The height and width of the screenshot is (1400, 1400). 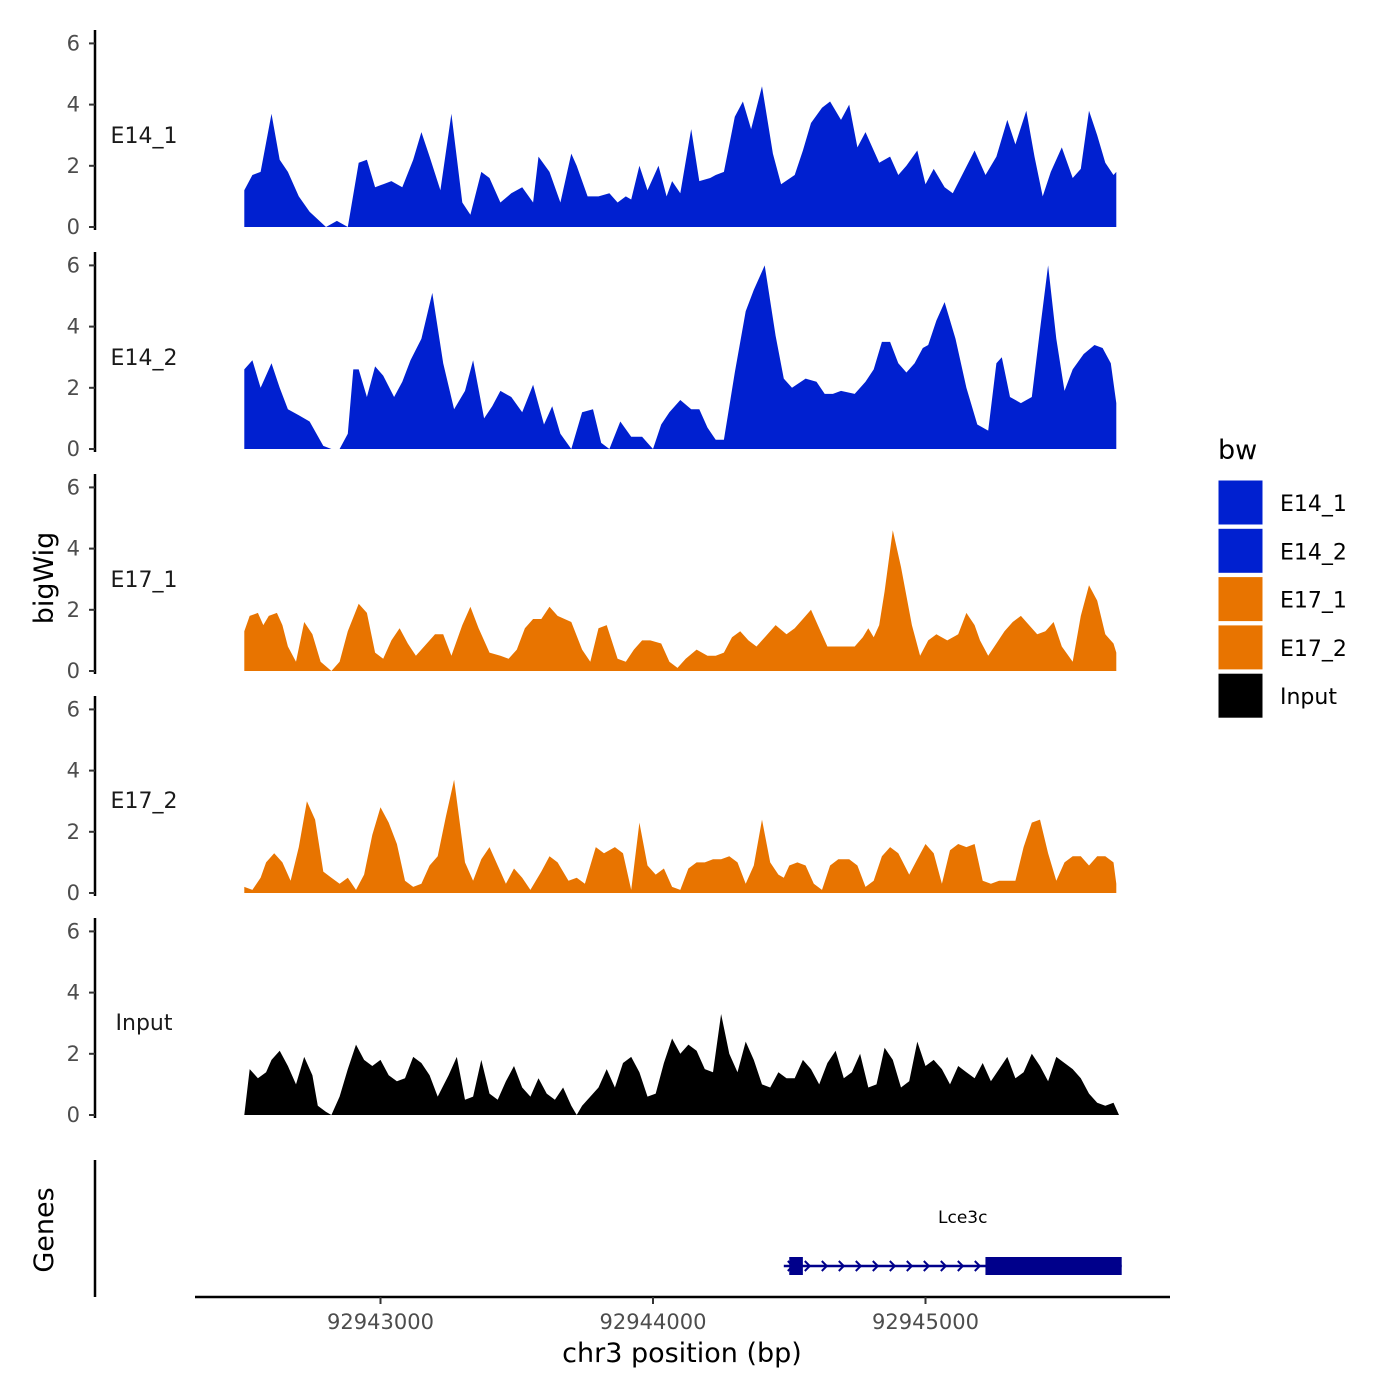 I want to click on track-Input: 0 2 4 6 Input, so click(x=593, y=1022).